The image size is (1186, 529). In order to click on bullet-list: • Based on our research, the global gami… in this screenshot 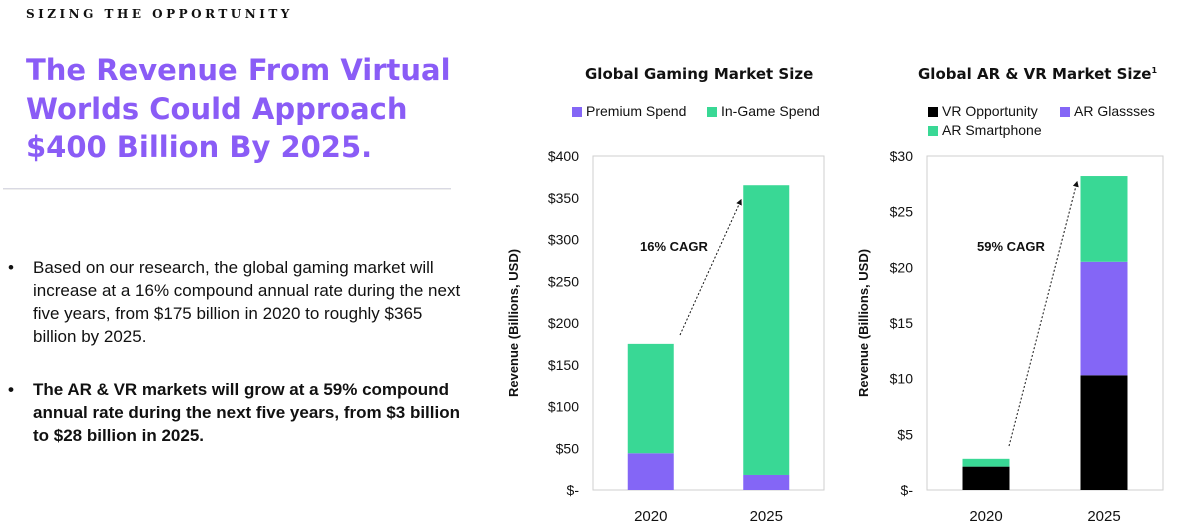, I will do `click(238, 351)`.